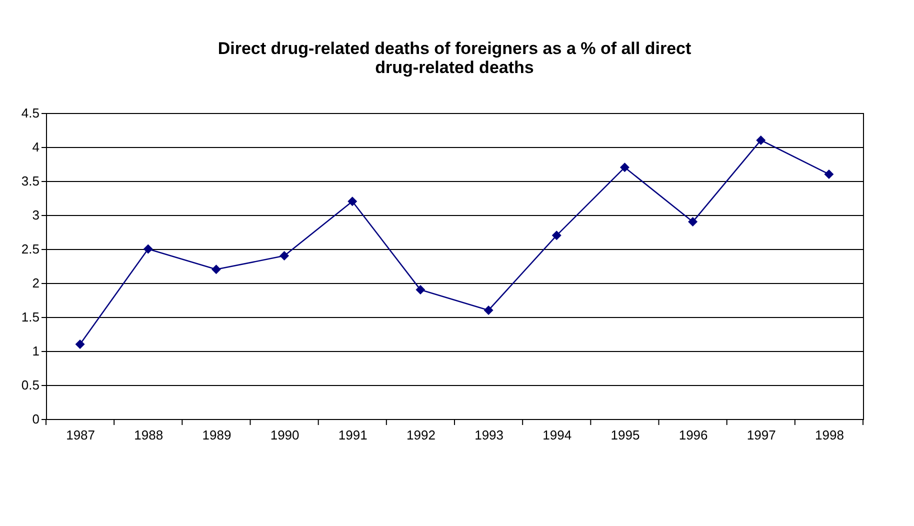 Image resolution: width=914 pixels, height=526 pixels. Describe the element at coordinates (285, 435) in the screenshot. I see `x-tick-label: 1990` at that location.